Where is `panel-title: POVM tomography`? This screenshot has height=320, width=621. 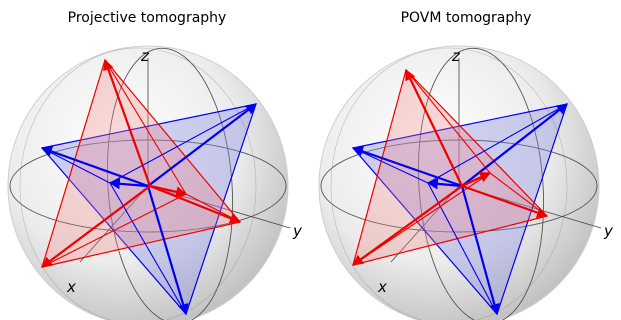
panel-title: POVM tomography is located at coordinates (466, 18).